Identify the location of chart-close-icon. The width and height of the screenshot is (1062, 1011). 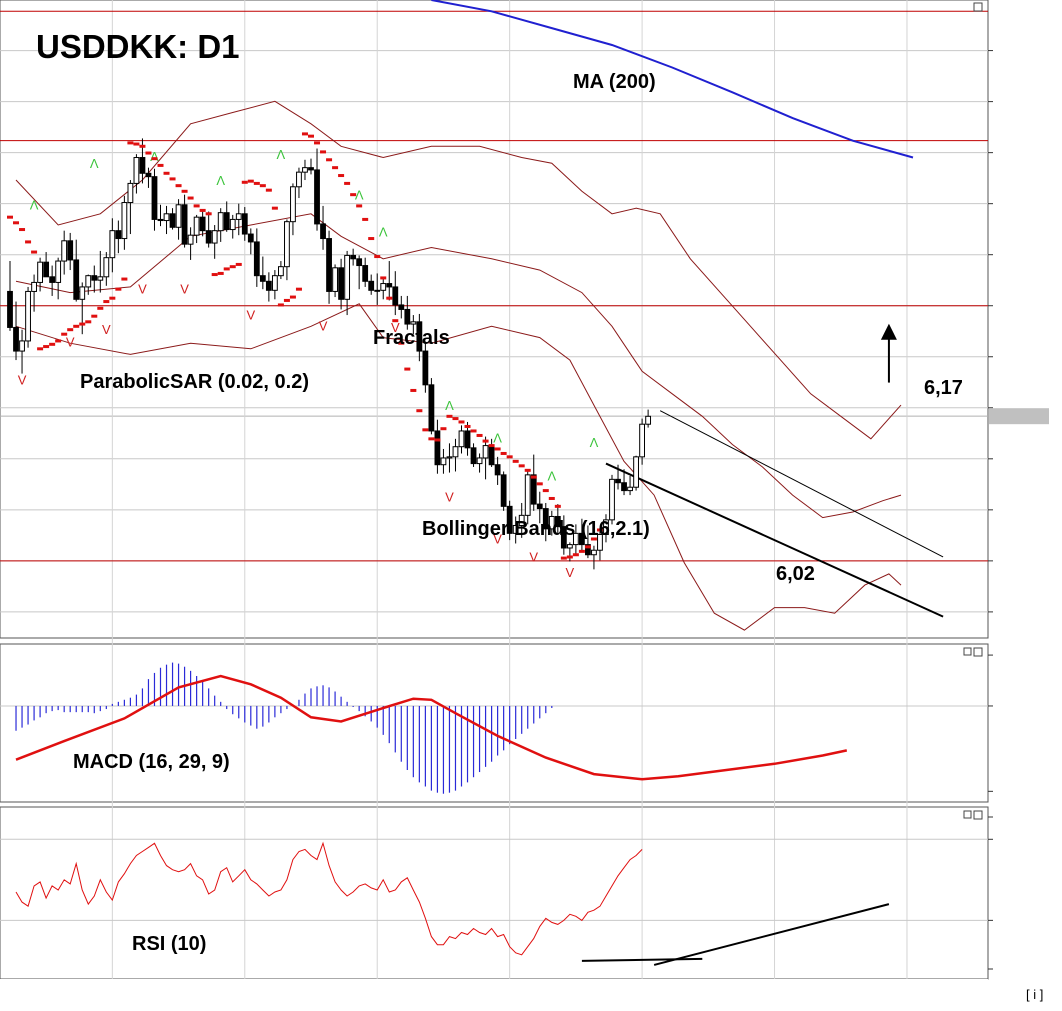
(978, 7).